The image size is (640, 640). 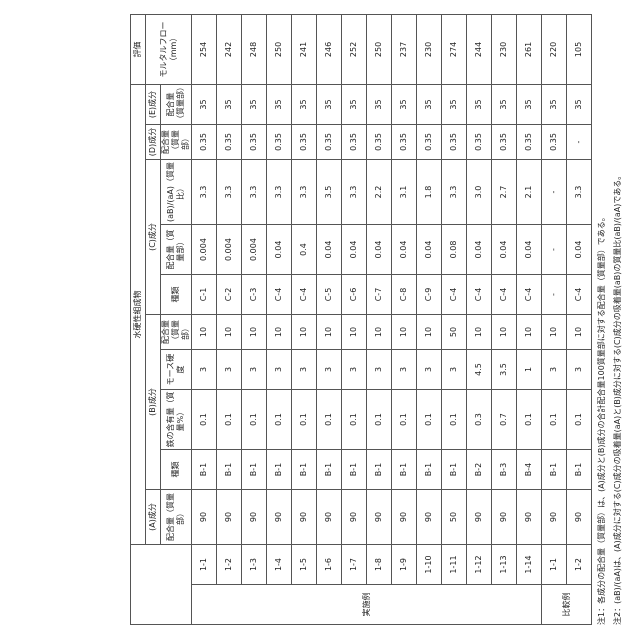 I want to click on cell: C-5, so click(x=329, y=295).